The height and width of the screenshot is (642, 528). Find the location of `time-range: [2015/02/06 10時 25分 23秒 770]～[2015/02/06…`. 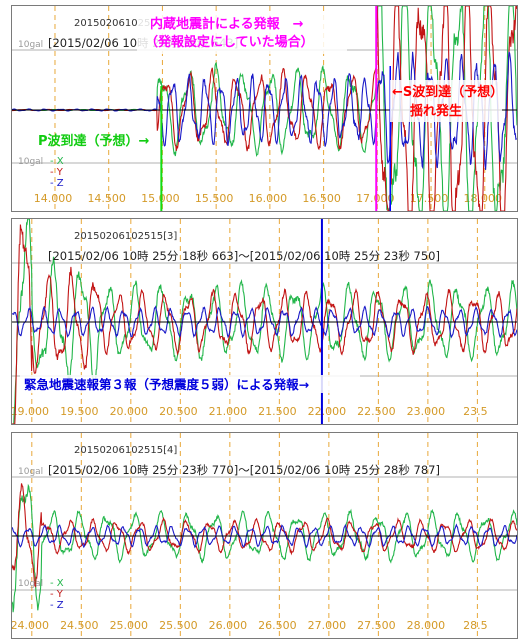

time-range: [2015/02/06 10時 25分 23秒 770]～[2015/02/06… is located at coordinates (244, 470).